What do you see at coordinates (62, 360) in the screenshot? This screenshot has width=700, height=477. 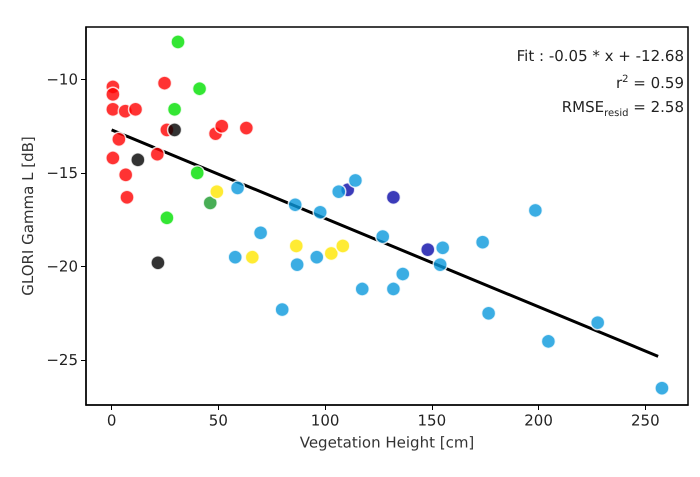 I see `y-tick-label: −25` at bounding box center [62, 360].